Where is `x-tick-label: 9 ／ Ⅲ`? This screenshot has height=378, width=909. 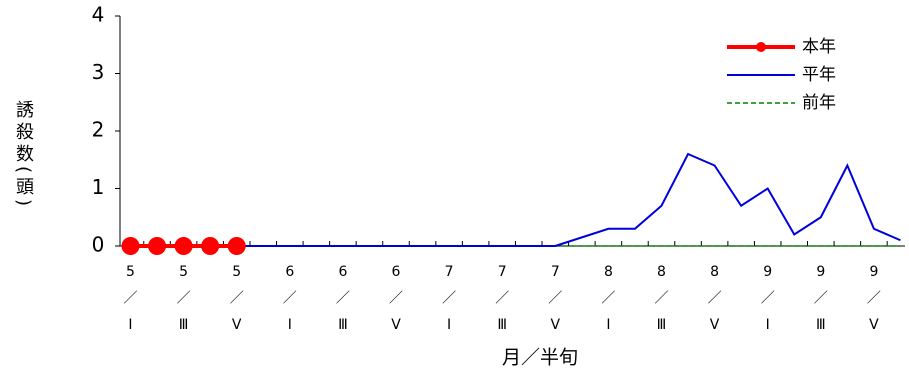
x-tick-label: 9 ／ Ⅲ is located at coordinates (821, 298).